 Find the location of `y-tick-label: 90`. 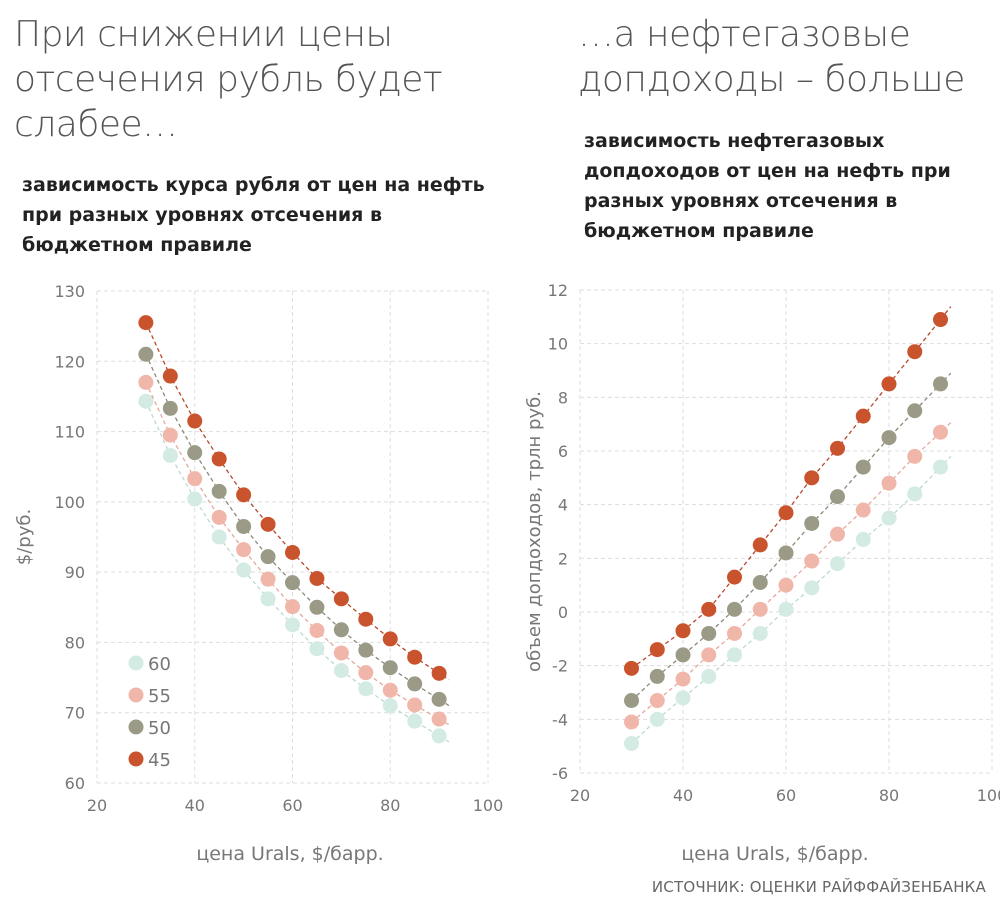

y-tick-label: 90 is located at coordinates (75, 572).